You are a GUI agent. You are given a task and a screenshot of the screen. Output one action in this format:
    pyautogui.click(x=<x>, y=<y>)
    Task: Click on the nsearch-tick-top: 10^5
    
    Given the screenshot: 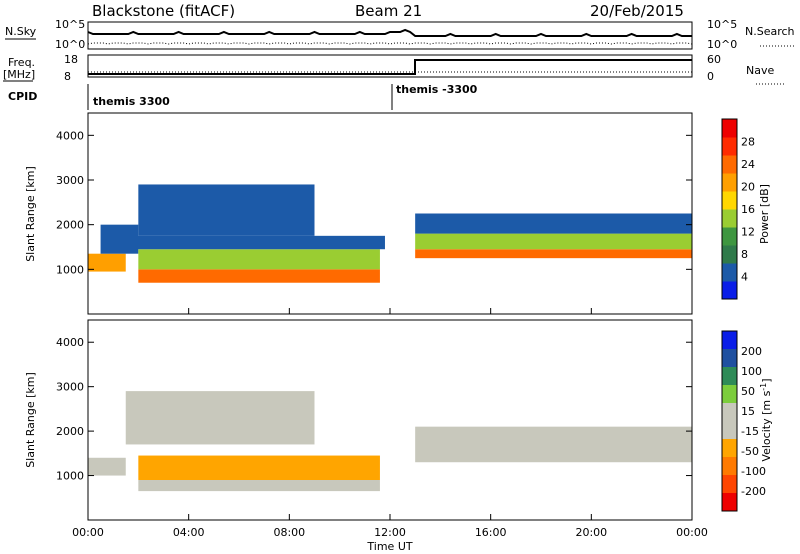 What is the action you would take?
    pyautogui.click(x=722, y=24)
    